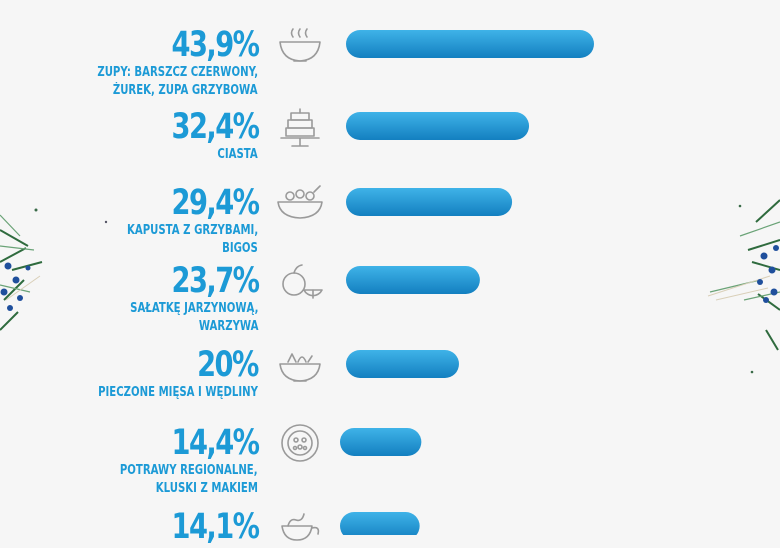 Image resolution: width=780 pixels, height=548 pixels. What do you see at coordinates (215, 527) in the screenshot?
I see `value-label-6: 14,1%` at bounding box center [215, 527].